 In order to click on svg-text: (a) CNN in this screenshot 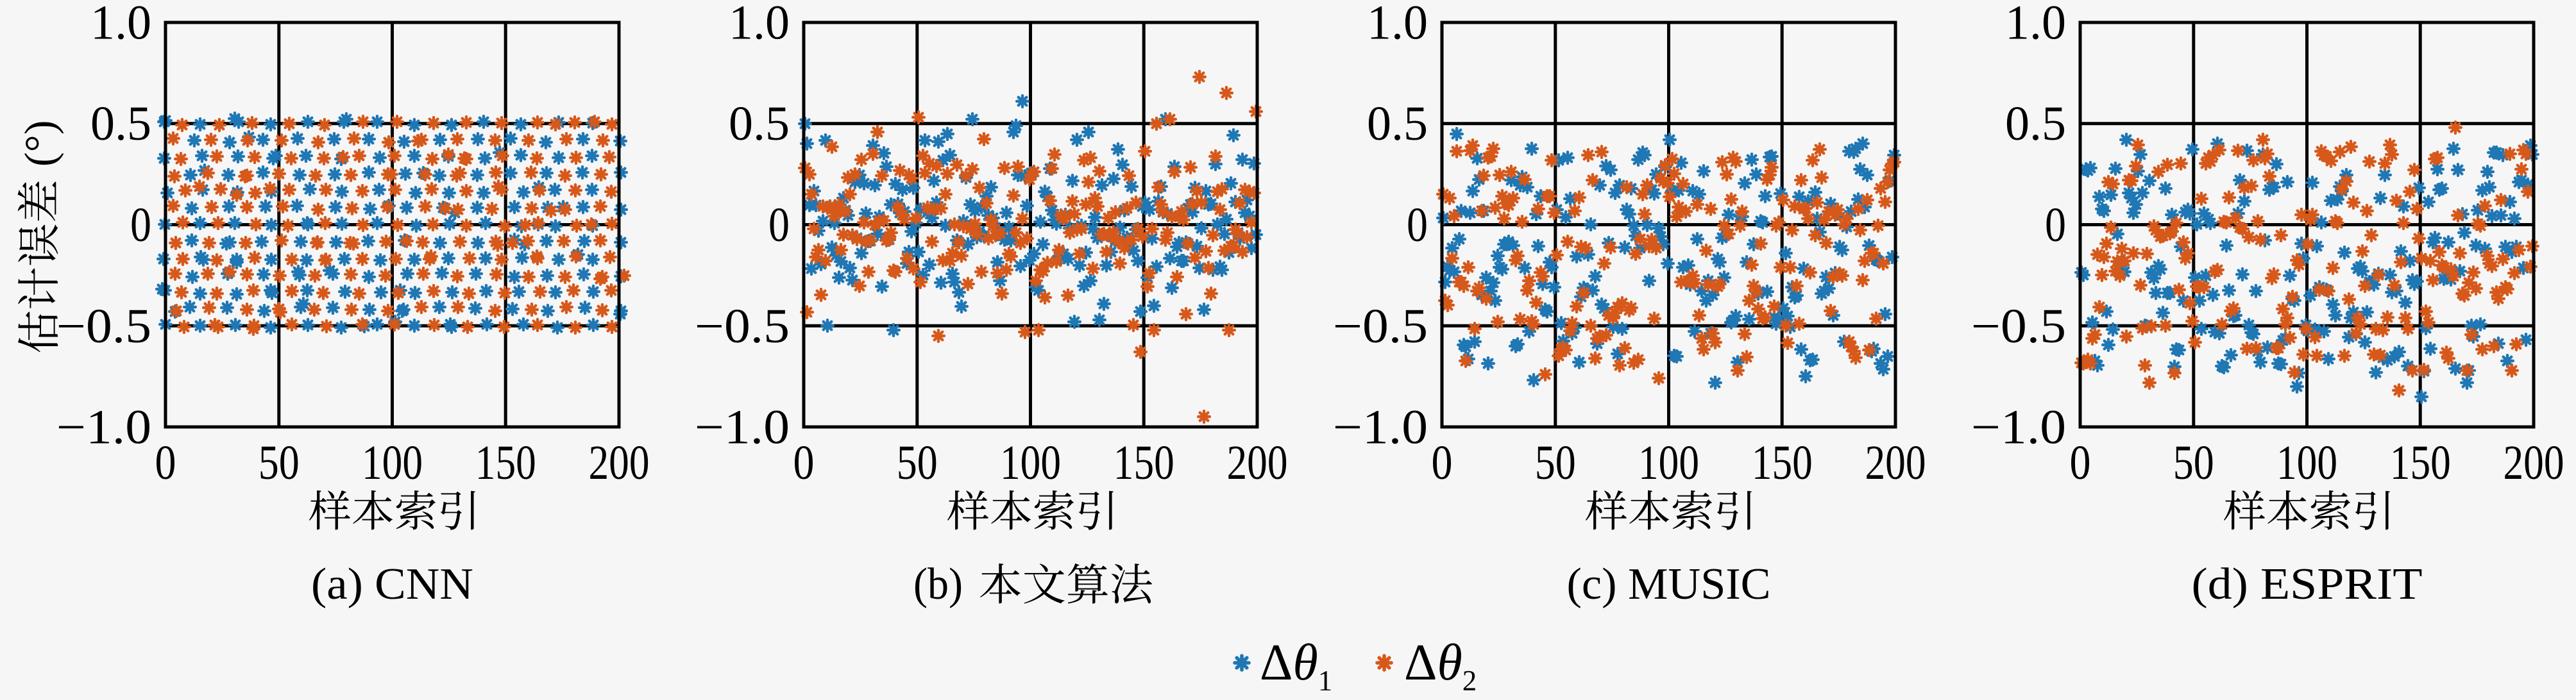, I will do `click(392, 585)`.